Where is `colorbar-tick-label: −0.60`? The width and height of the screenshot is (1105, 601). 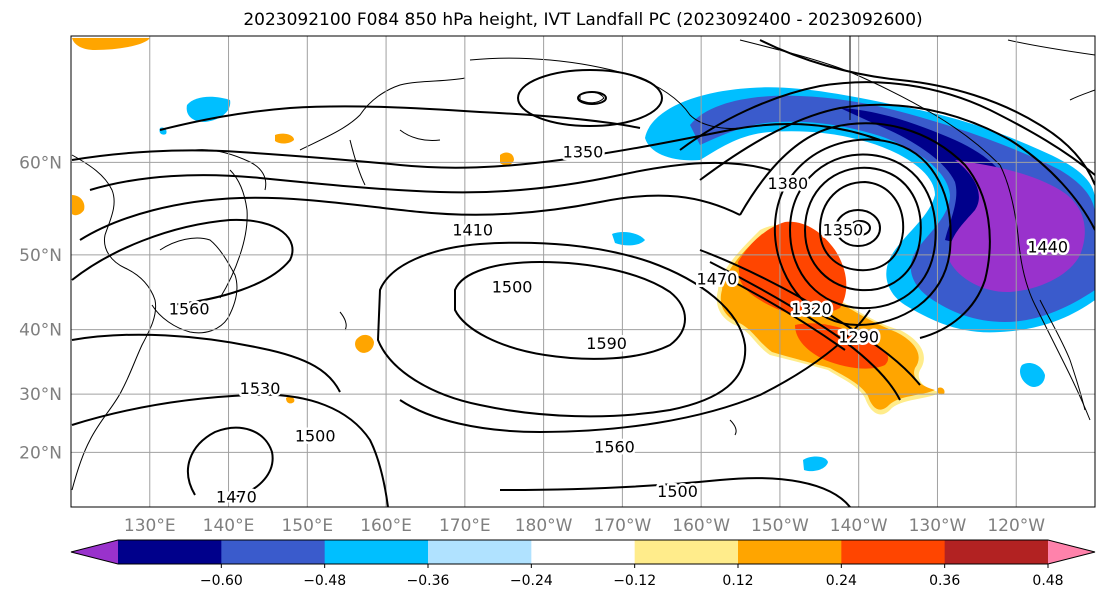
colorbar-tick-label: −0.60 is located at coordinates (221, 581).